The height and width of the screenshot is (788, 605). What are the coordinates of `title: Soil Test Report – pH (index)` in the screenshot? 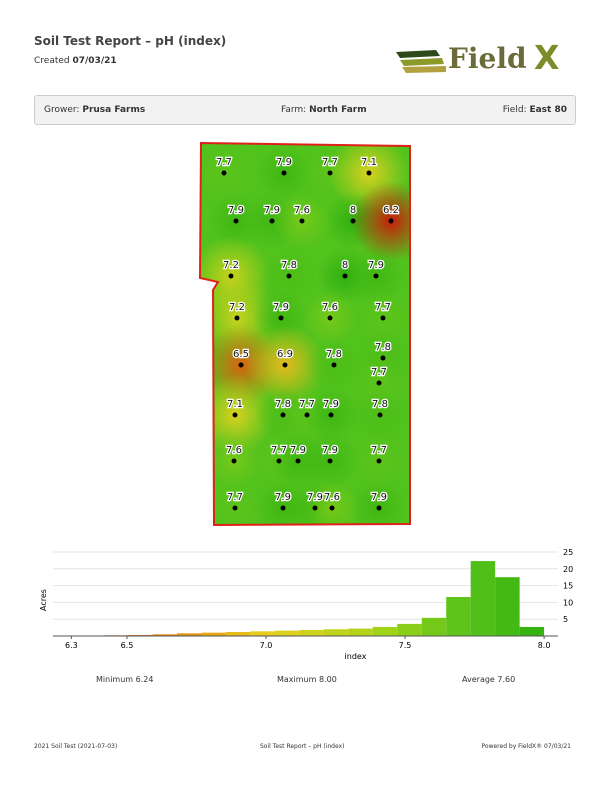 It's located at (130, 41).